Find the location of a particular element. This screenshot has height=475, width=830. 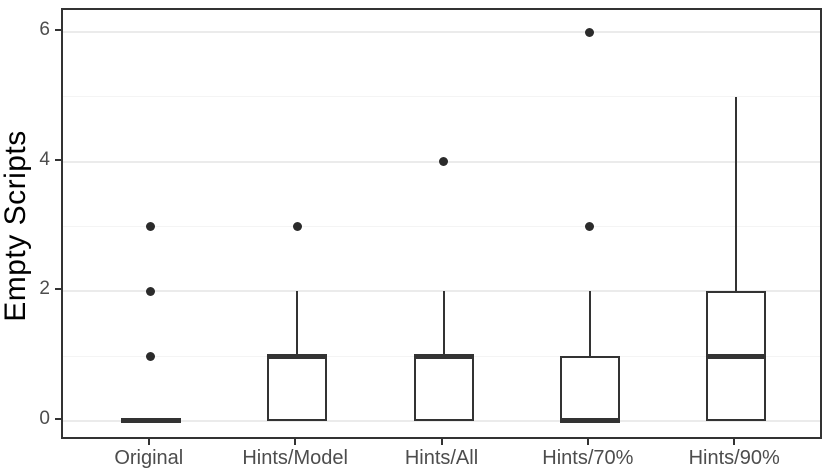

whisker-upper-hints-model is located at coordinates (297, 324).